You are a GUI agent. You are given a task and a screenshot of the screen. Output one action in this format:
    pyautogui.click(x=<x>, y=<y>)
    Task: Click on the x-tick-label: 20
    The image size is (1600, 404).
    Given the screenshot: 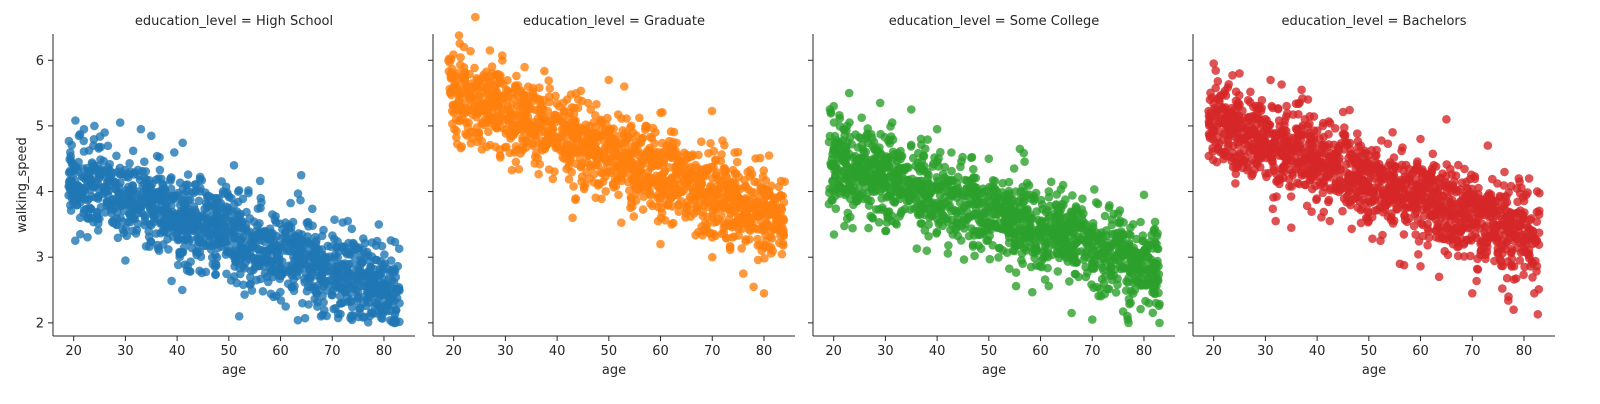 What is the action you would take?
    pyautogui.click(x=73, y=351)
    